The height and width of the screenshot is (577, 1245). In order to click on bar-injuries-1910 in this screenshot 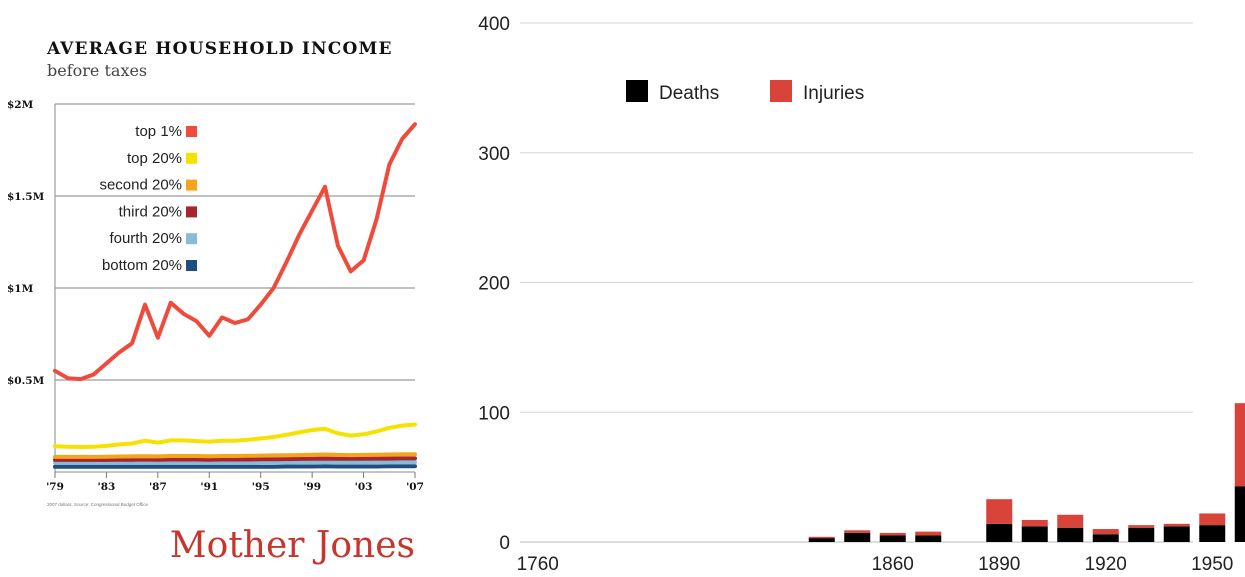, I will do `click(1070, 521)`.